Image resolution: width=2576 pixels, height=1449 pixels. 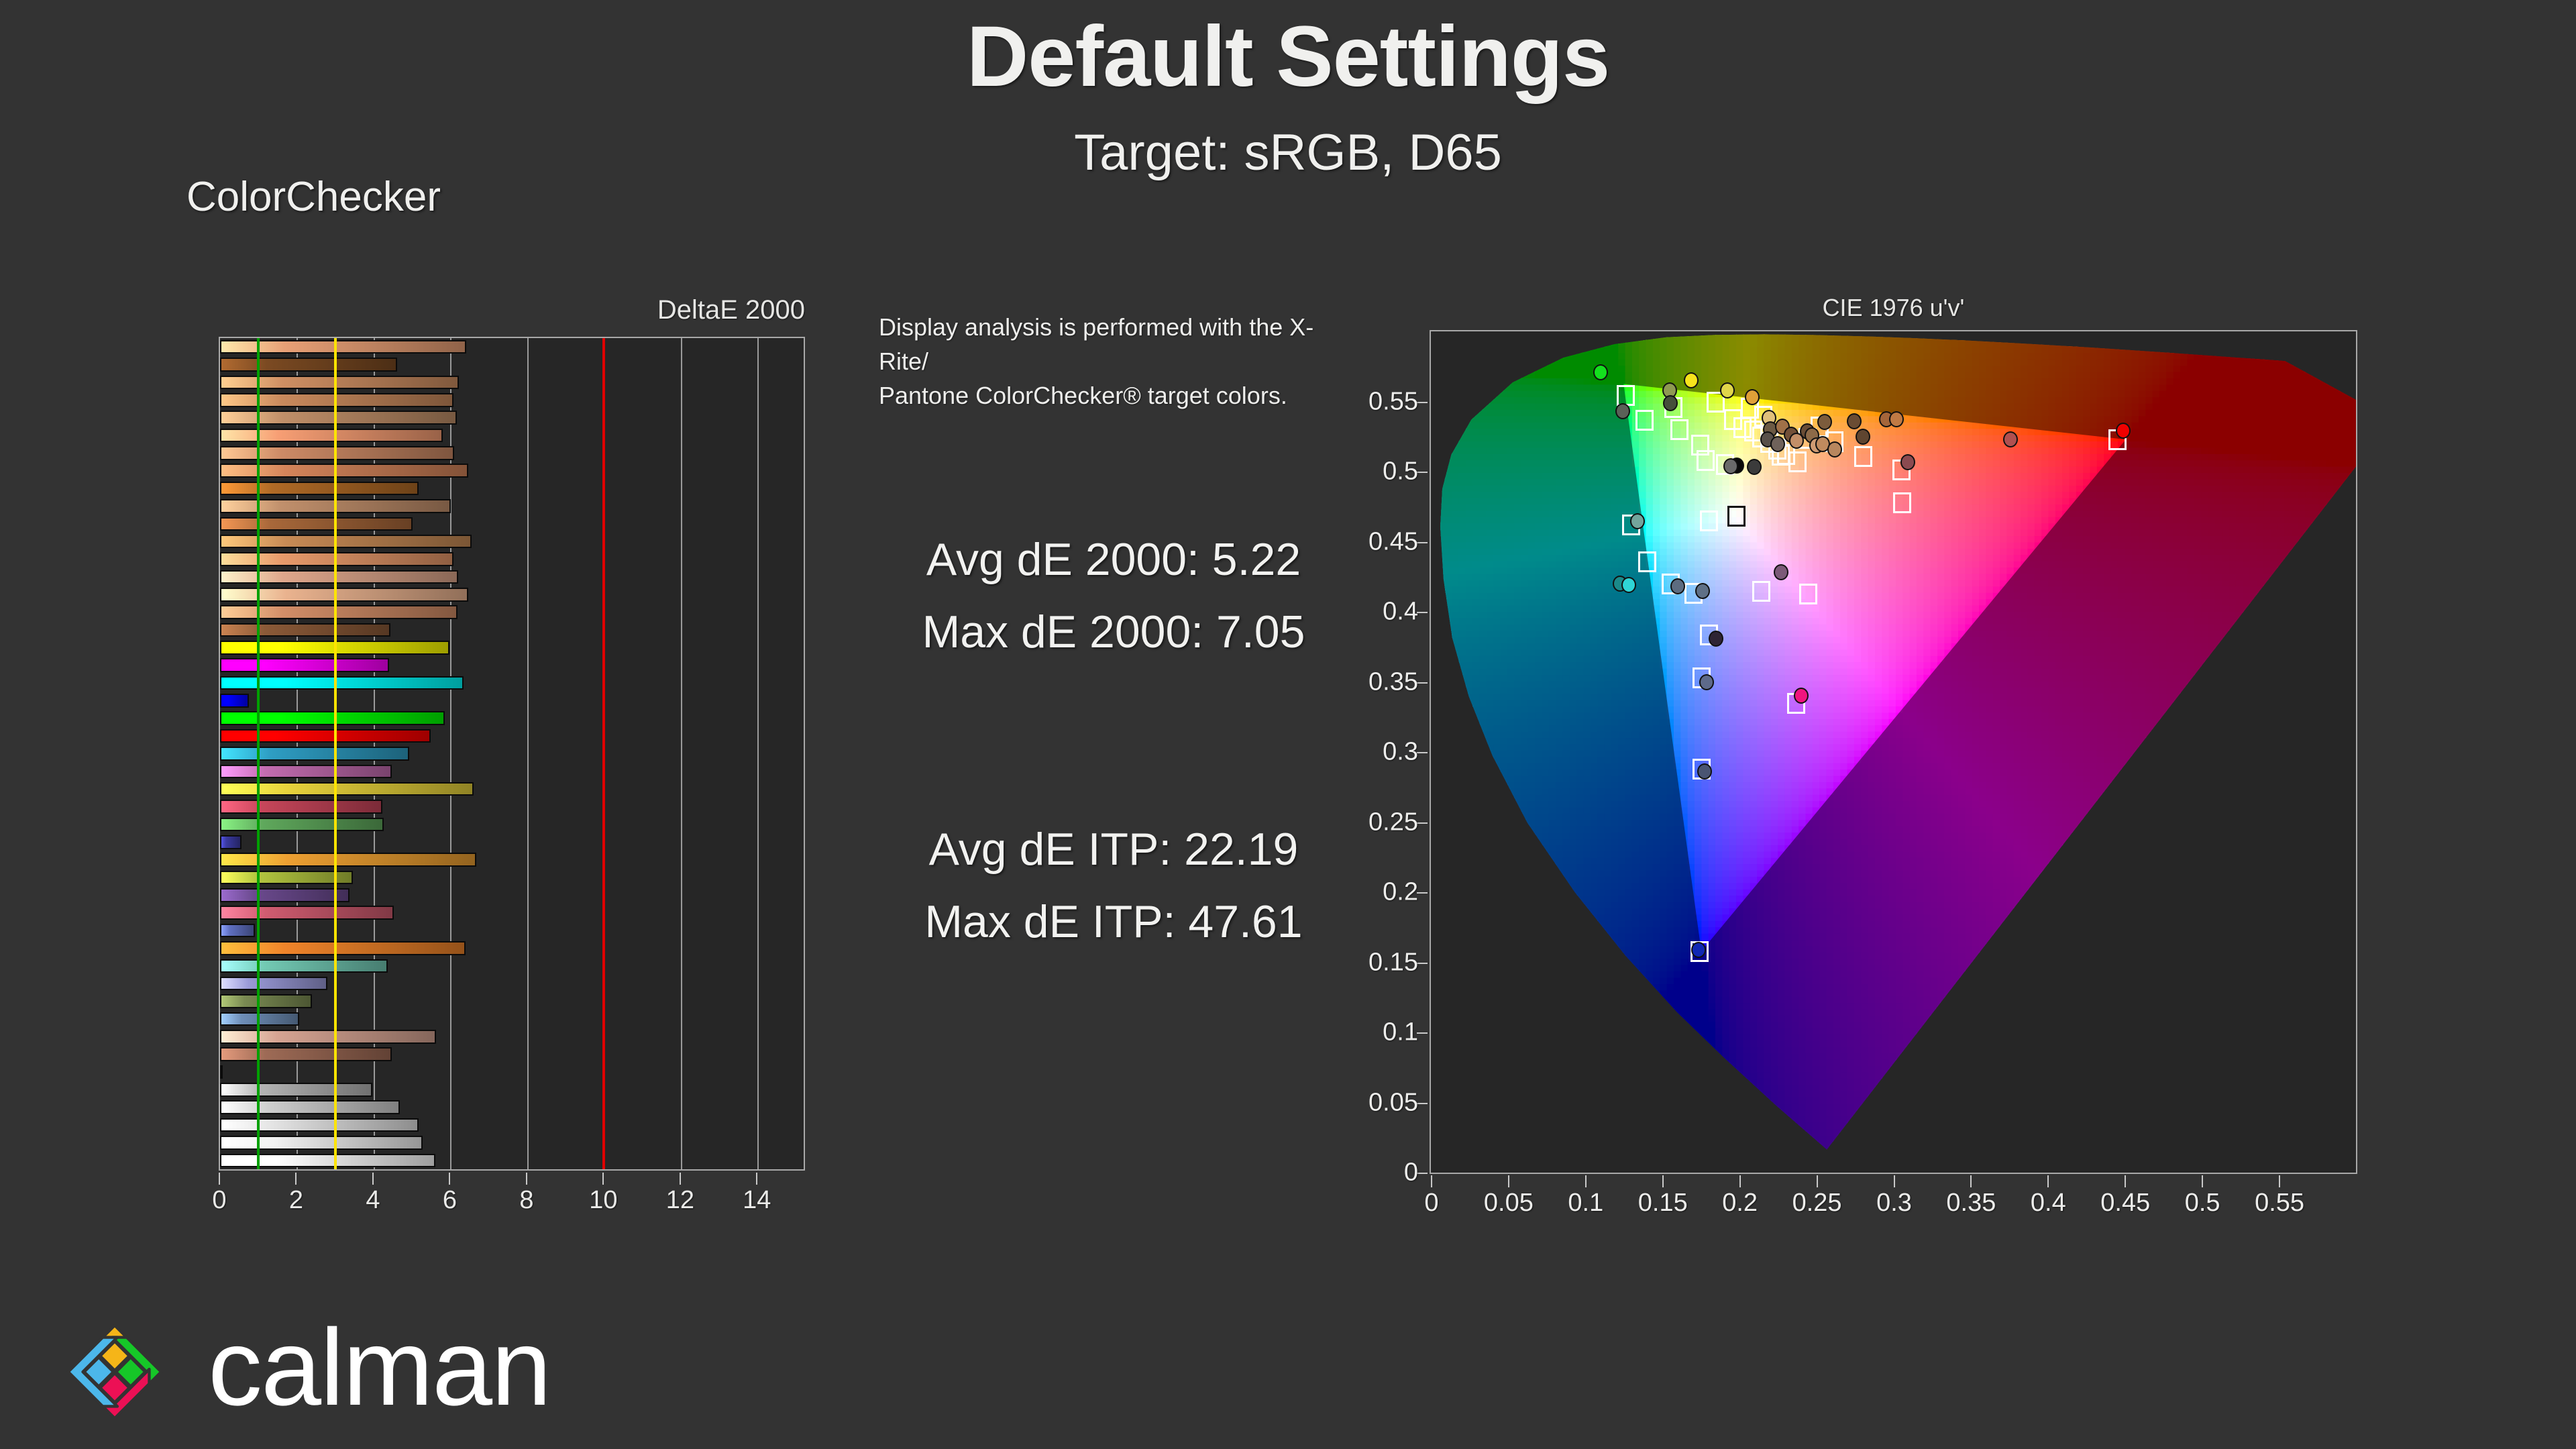 I want to click on threshold-yellow-reference-line, so click(x=335, y=753).